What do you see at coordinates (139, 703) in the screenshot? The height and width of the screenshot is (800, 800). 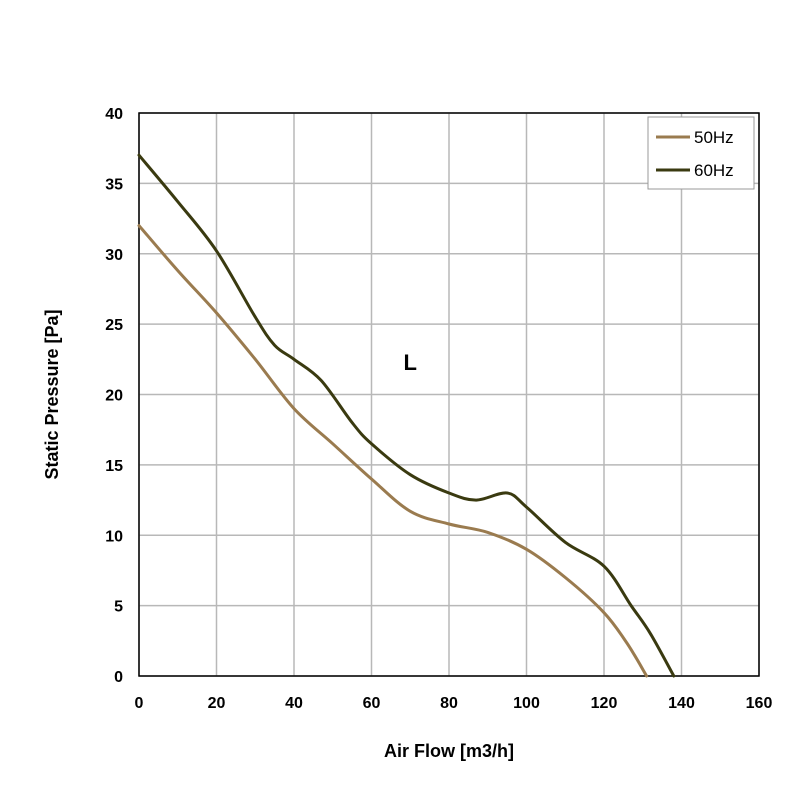 I see `x-tick-label: 0` at bounding box center [139, 703].